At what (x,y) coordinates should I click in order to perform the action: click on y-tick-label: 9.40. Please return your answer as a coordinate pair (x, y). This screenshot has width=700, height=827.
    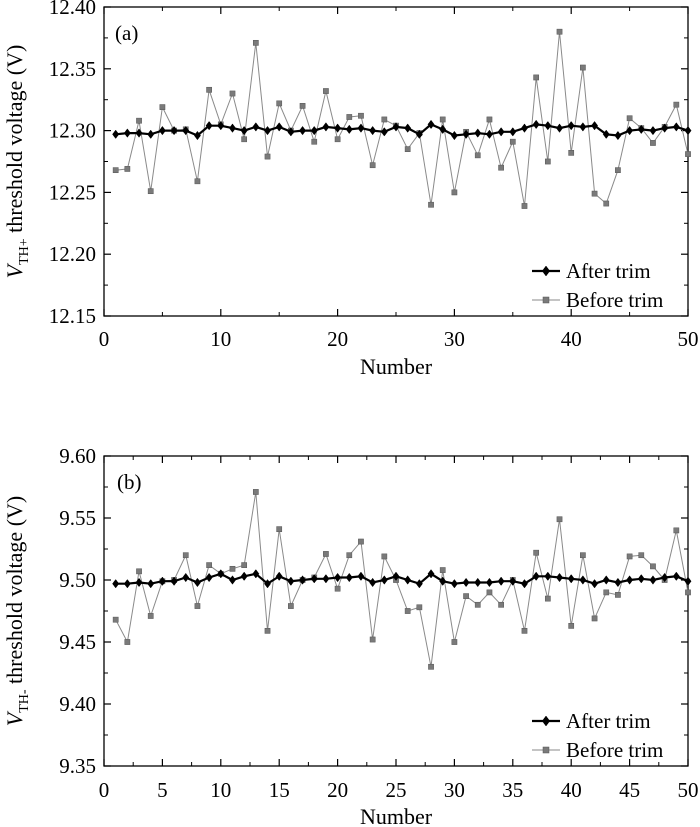
    Looking at the image, I should click on (77, 704).